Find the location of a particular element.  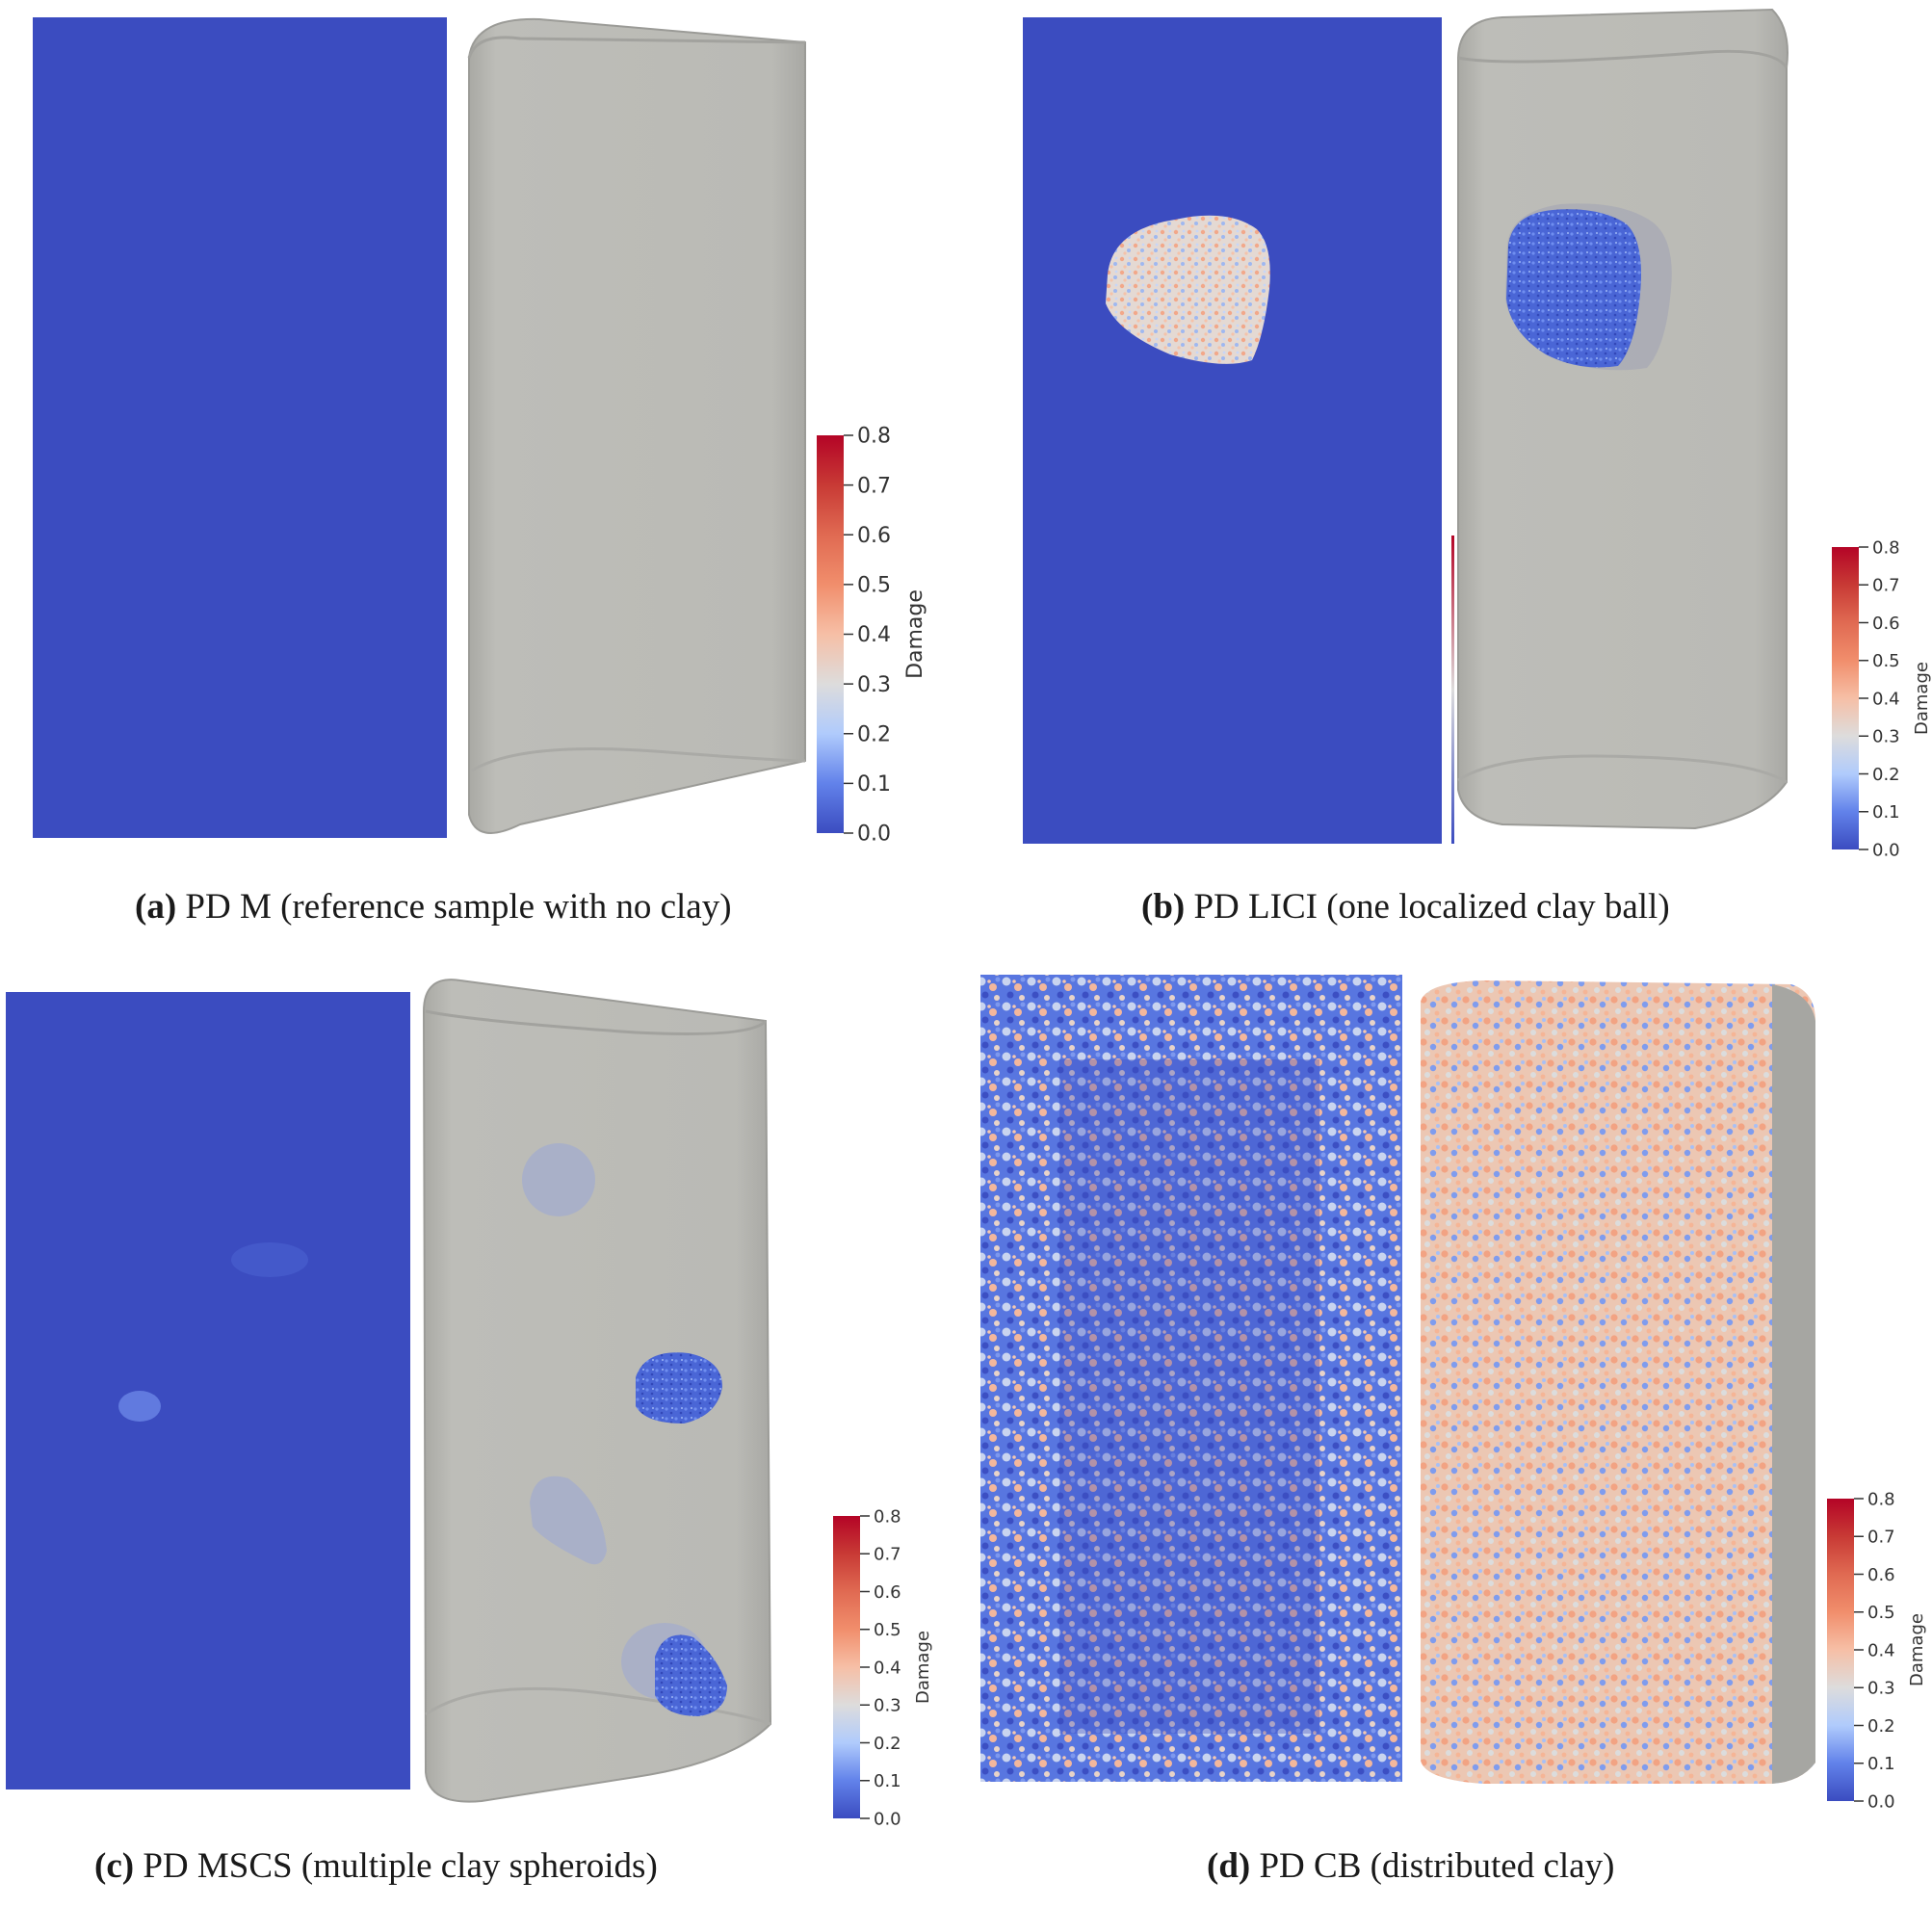

cross-section-c is located at coordinates (208, 1390).